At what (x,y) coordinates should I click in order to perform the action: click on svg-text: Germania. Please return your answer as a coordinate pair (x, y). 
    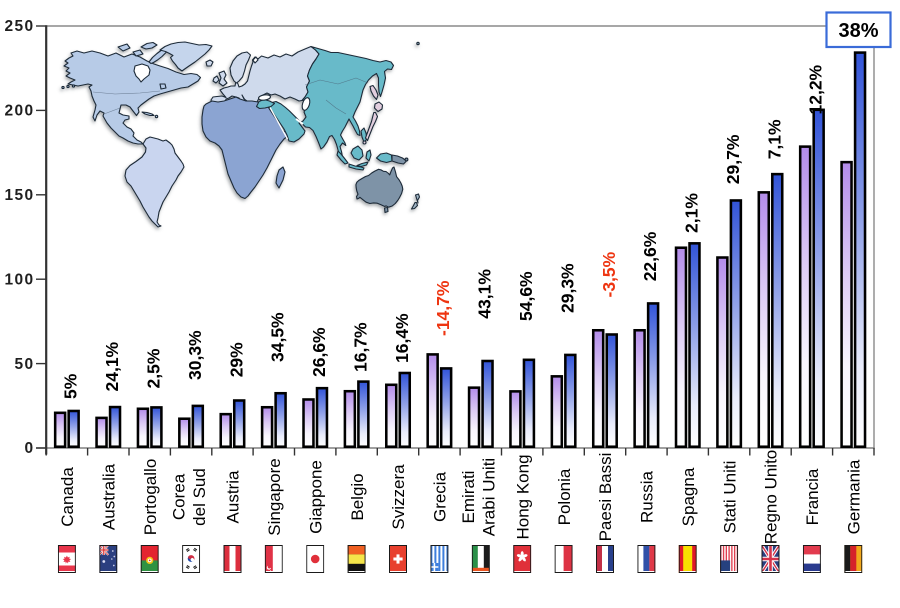
    Looking at the image, I should click on (854, 496).